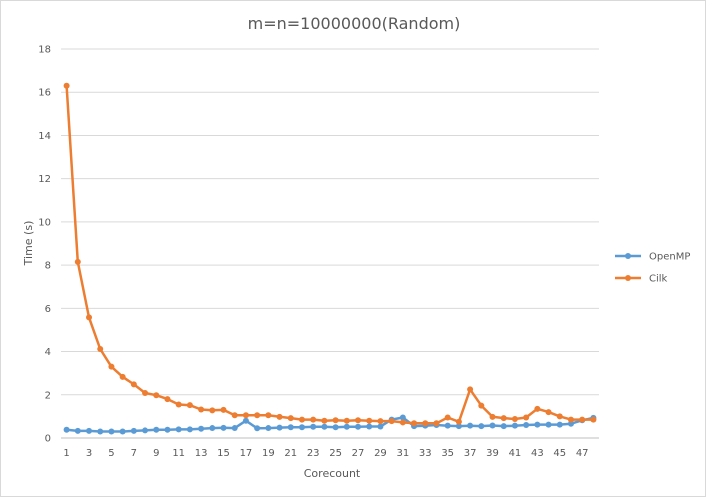 The image size is (706, 497). I want to click on x-tick-label: 27, so click(358, 453).